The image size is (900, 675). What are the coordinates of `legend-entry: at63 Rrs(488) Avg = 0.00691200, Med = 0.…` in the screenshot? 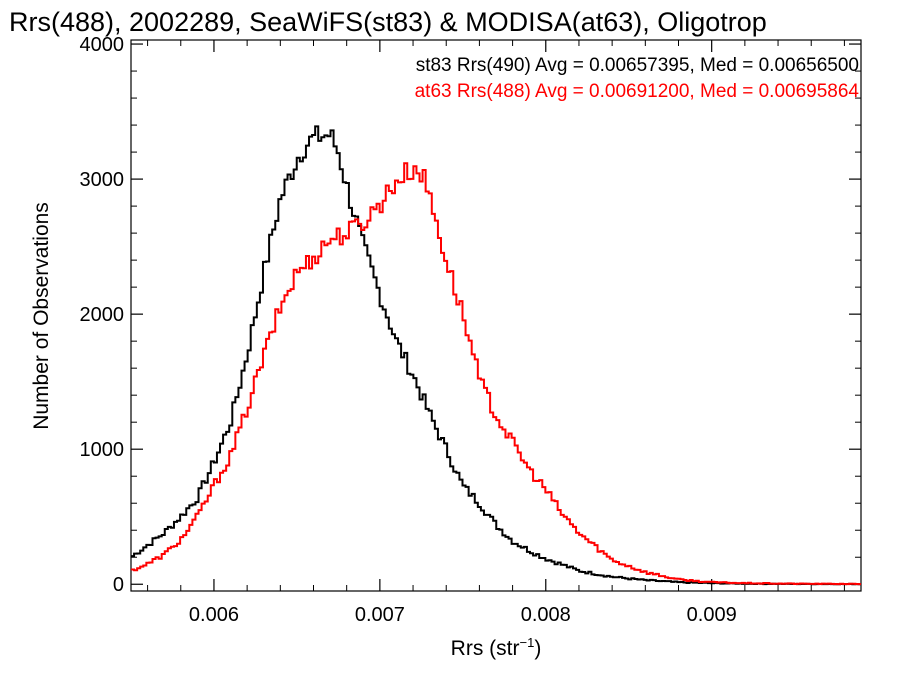 It's located at (637, 91).